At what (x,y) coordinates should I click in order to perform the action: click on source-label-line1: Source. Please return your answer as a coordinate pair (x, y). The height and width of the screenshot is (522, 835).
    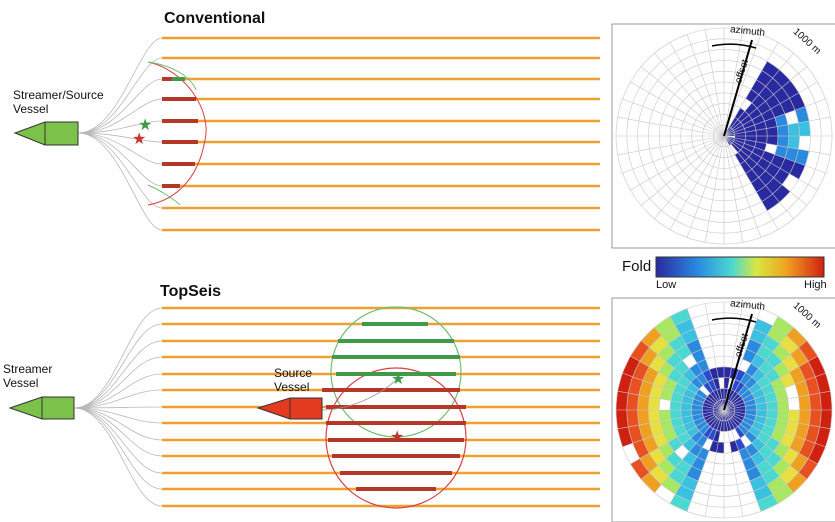
    Looking at the image, I should click on (293, 373).